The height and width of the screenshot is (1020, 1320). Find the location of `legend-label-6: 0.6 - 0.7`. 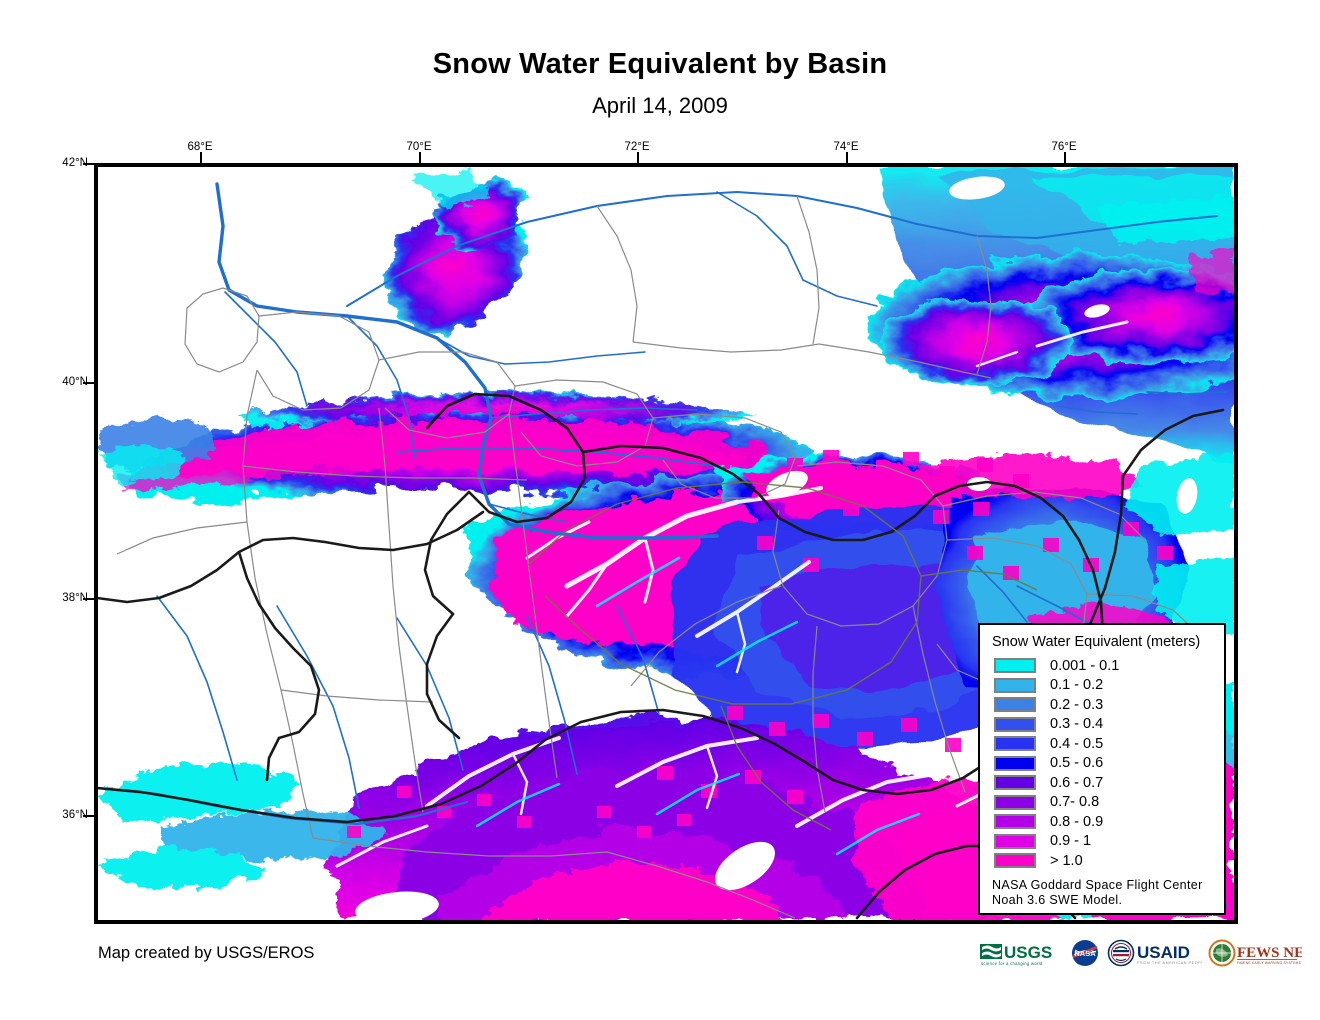

legend-label-6: 0.6 - 0.7 is located at coordinates (1077, 782).